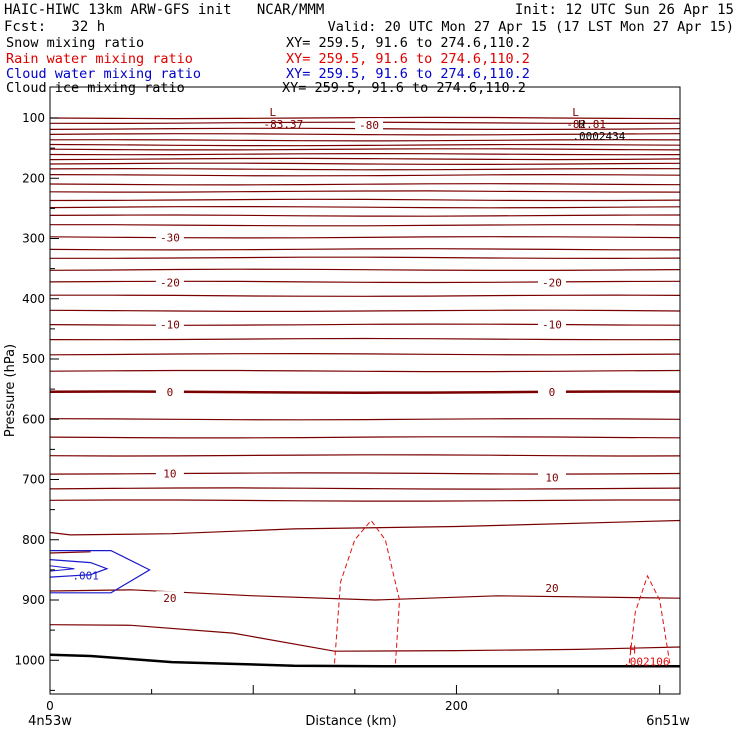 The height and width of the screenshot is (740, 740). Describe the element at coordinates (586, 124) in the screenshot. I see `extremum-value: -82.81` at that location.